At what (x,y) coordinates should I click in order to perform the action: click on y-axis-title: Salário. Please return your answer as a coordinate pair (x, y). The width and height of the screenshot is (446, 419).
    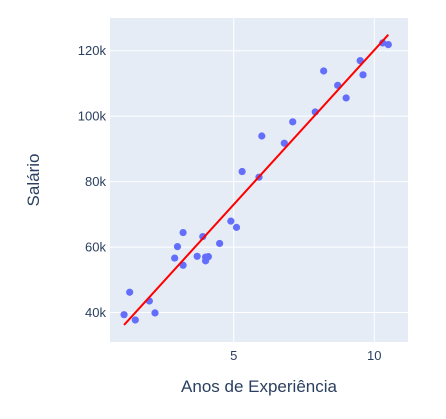
    Looking at the image, I should click on (33, 180).